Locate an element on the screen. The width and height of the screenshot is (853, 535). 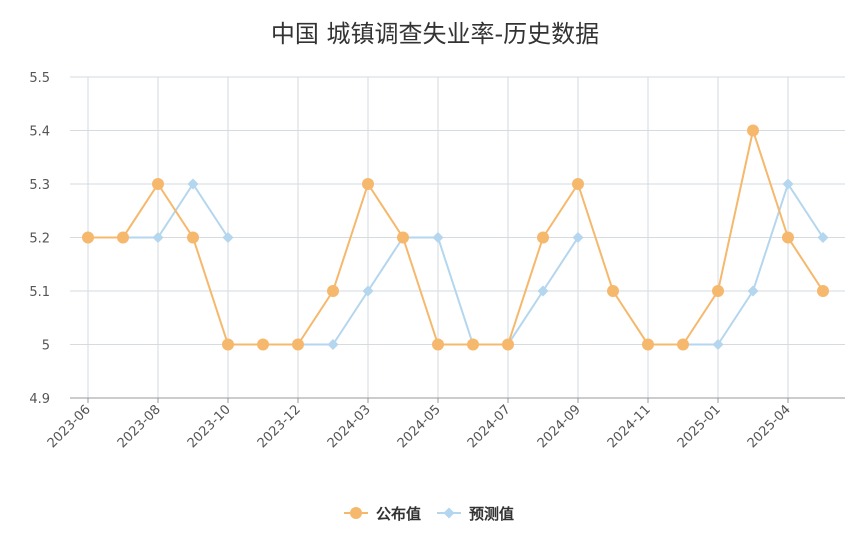
x-tick-label: 2023-10 is located at coordinates (209, 426).